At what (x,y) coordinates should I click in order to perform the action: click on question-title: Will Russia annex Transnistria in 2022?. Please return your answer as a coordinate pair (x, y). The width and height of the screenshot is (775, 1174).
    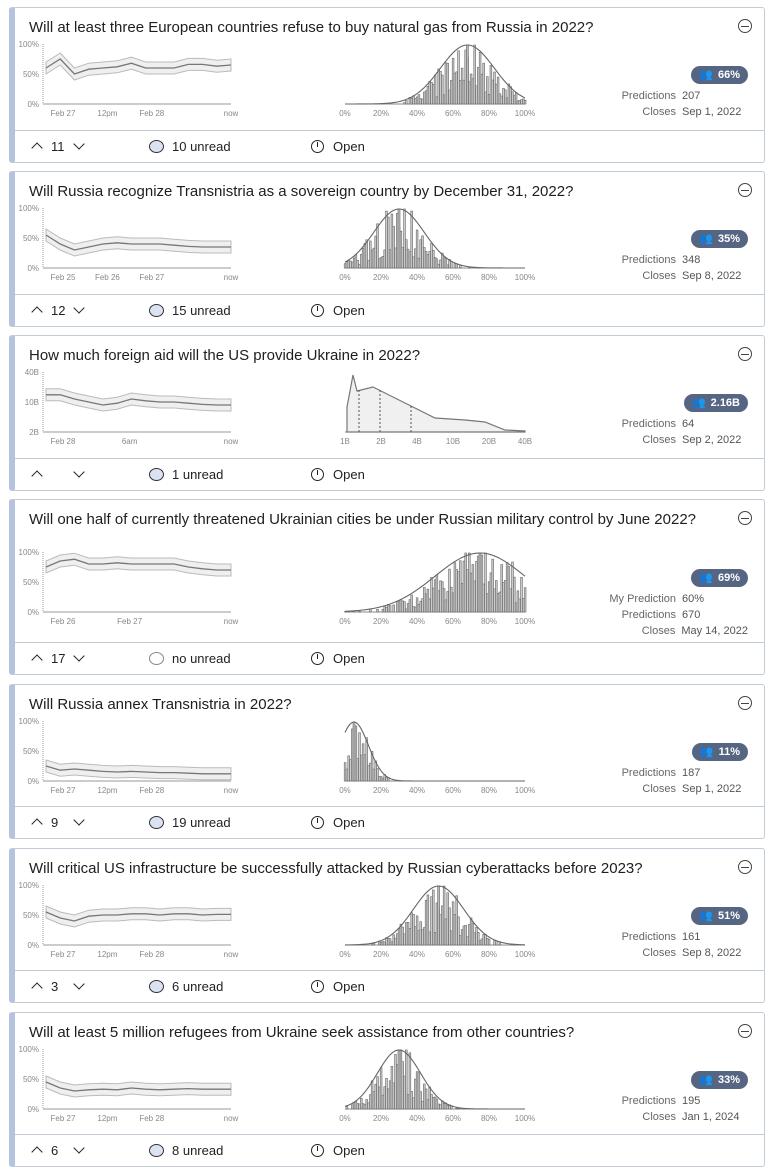
    Looking at the image, I should click on (160, 704).